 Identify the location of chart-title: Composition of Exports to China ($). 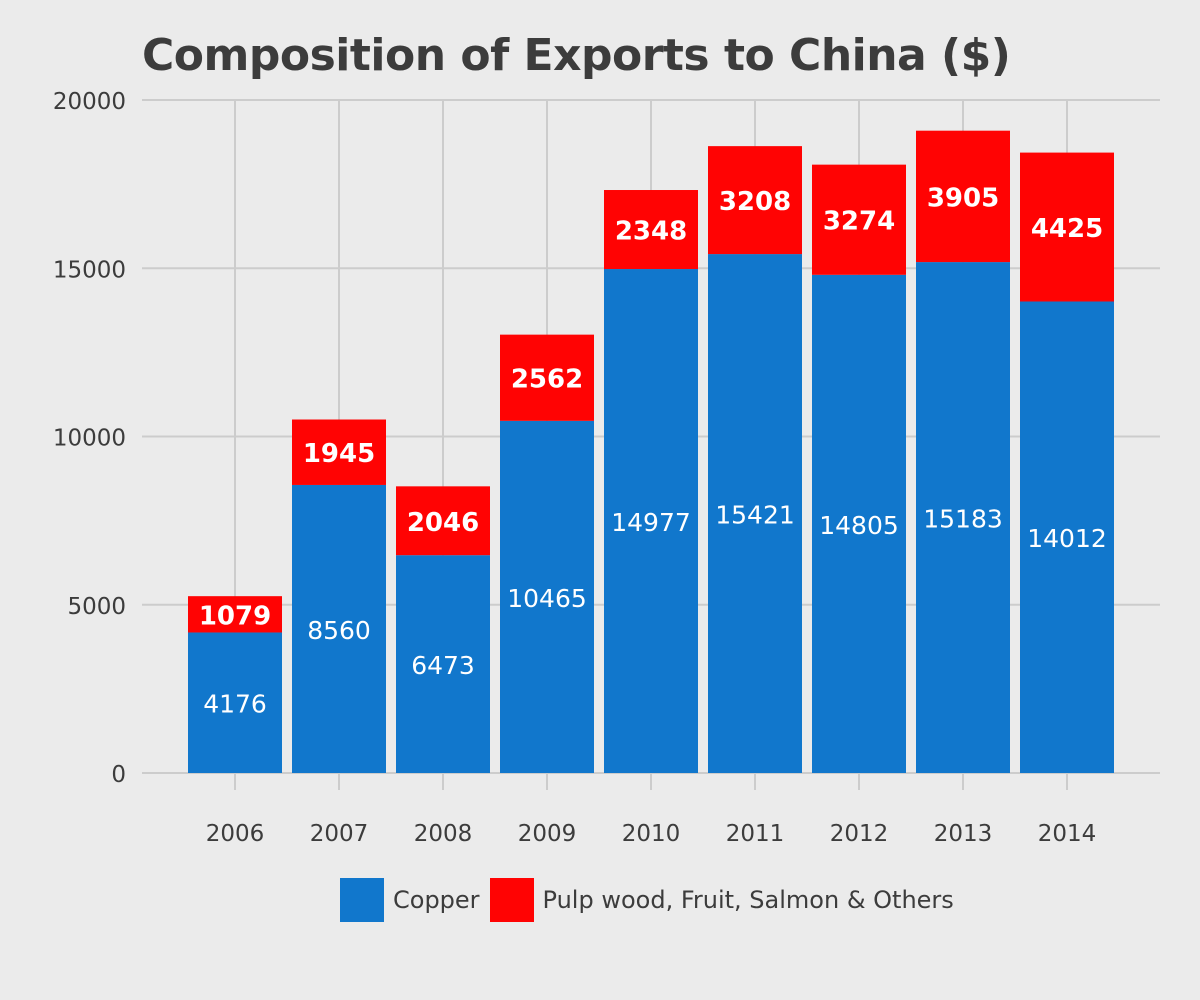
(576, 55).